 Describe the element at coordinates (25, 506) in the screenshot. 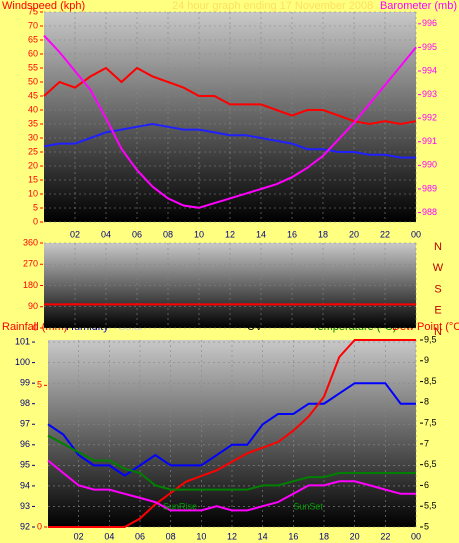

I see `y-tick-label: 93` at that location.